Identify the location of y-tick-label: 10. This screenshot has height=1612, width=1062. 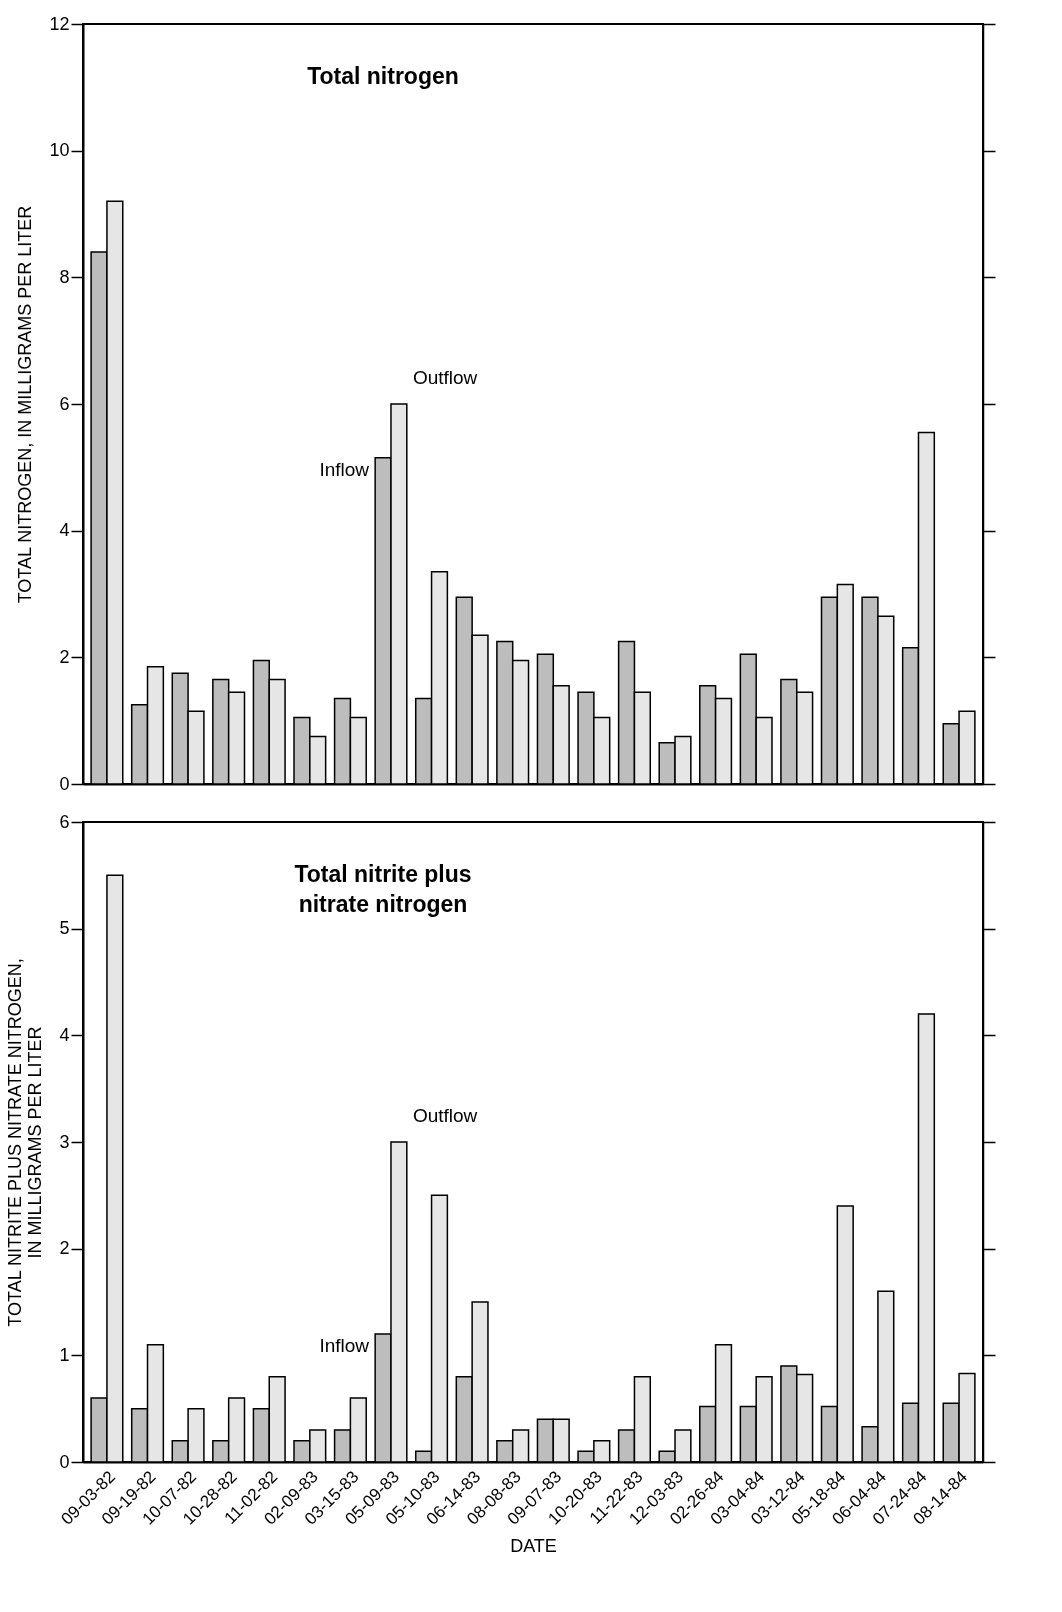
(59, 150).